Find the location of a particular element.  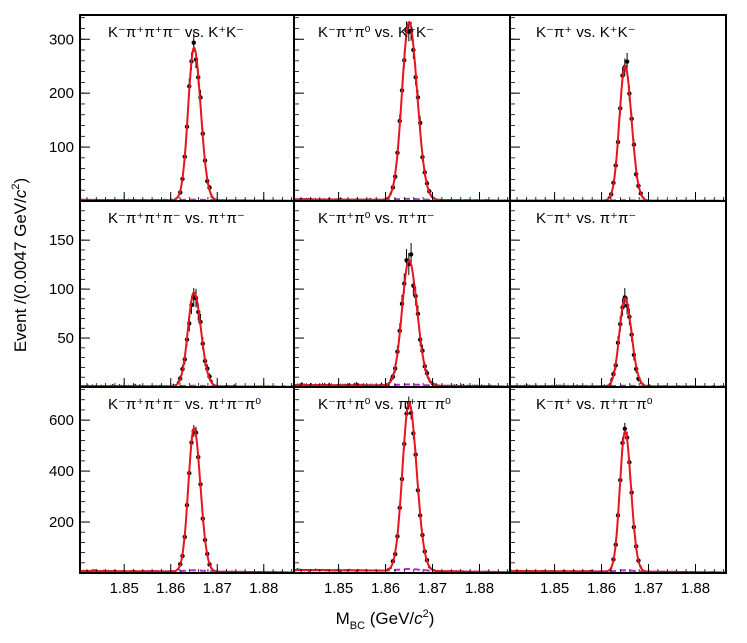

y-tick-label: 400 is located at coordinates (61, 471).